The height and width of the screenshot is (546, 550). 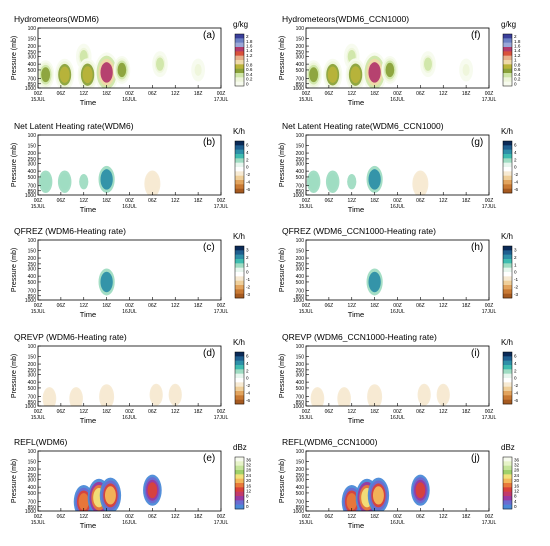 What do you see at coordinates (32, 365) in the screenshot?
I see `y-tick-label-d-2: 200` at bounding box center [32, 365].